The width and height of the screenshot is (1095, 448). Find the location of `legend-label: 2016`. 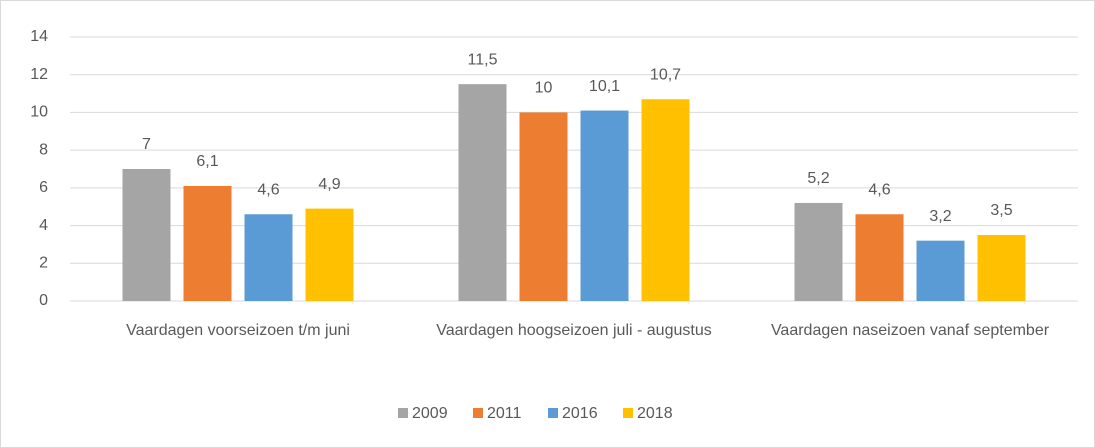

legend-label: 2016 is located at coordinates (580, 413).